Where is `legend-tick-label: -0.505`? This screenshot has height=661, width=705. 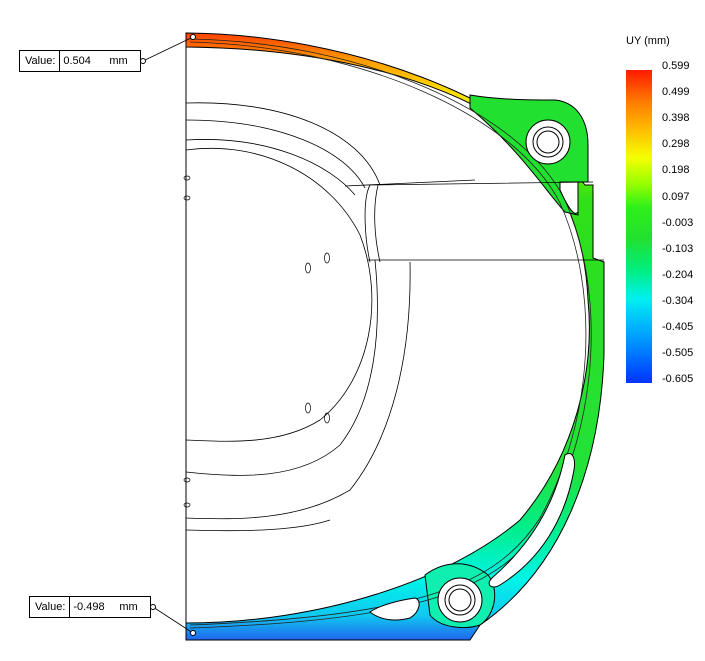
legend-tick-label: -0.505 is located at coordinates (678, 353).